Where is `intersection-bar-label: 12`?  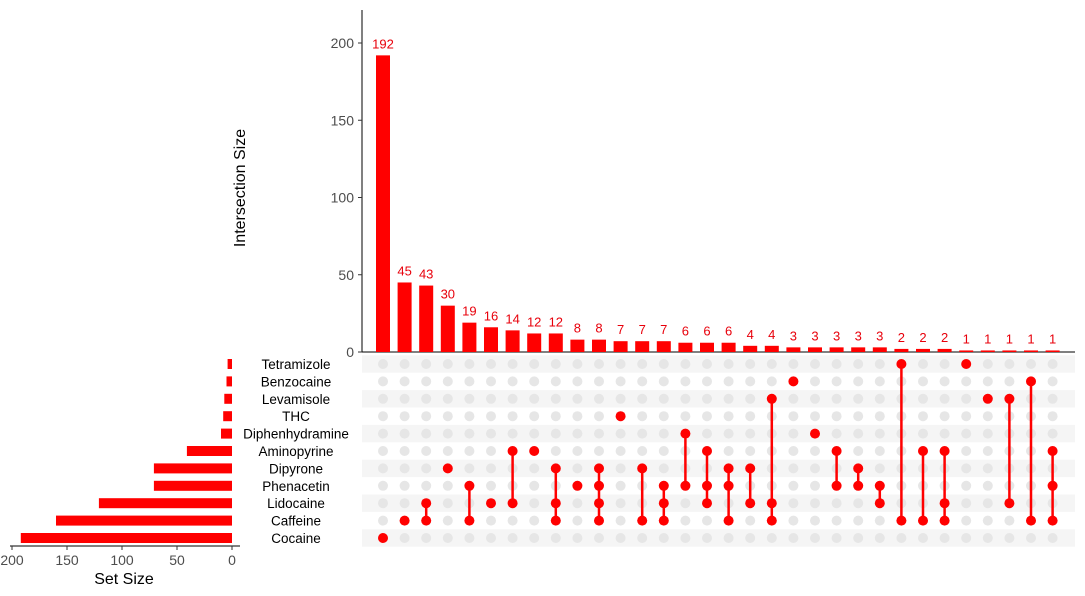
intersection-bar-label: 12 is located at coordinates (556, 321).